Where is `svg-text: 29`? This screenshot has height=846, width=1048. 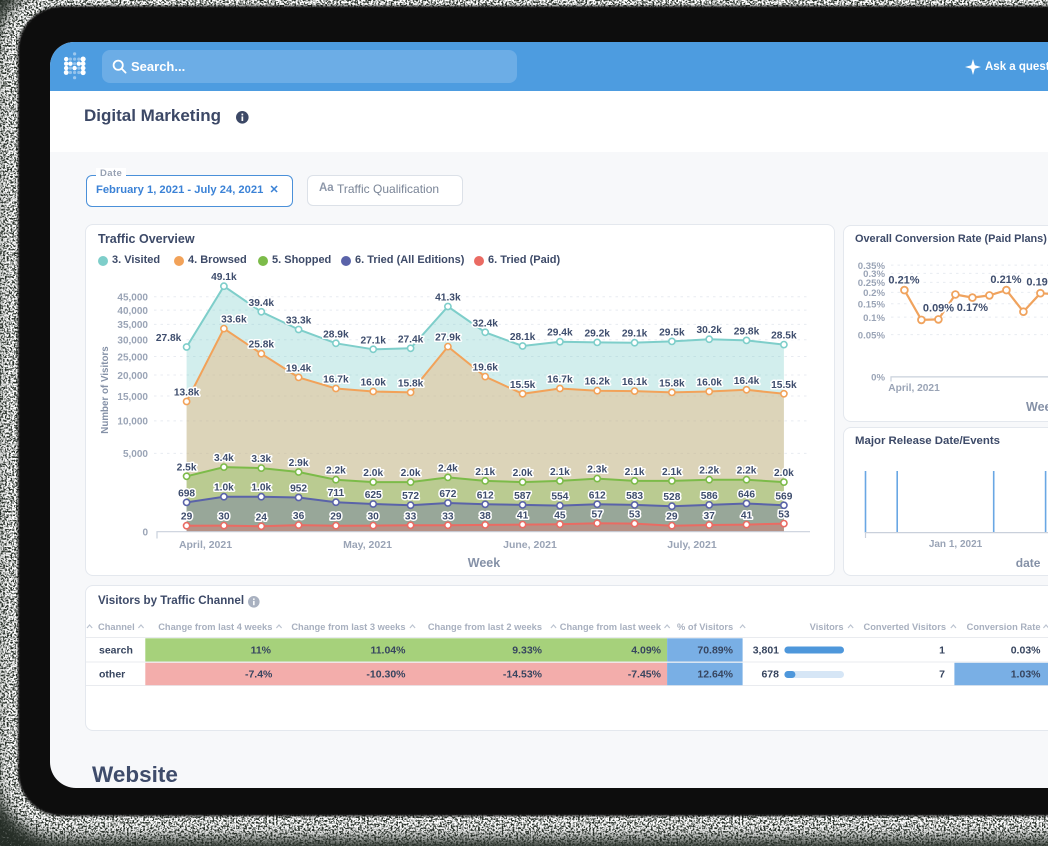 svg-text: 29 is located at coordinates (336, 517).